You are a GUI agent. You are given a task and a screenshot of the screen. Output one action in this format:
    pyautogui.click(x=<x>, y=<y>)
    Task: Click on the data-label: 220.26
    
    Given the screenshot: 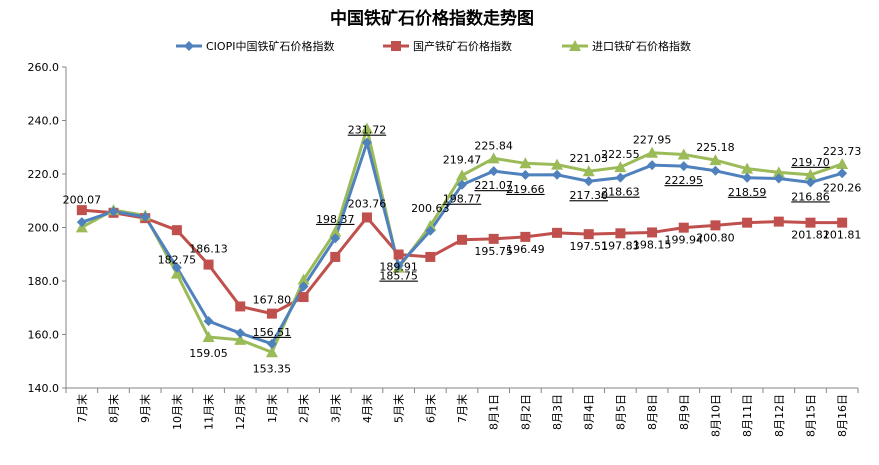 What is the action you would take?
    pyautogui.click(x=842, y=187)
    